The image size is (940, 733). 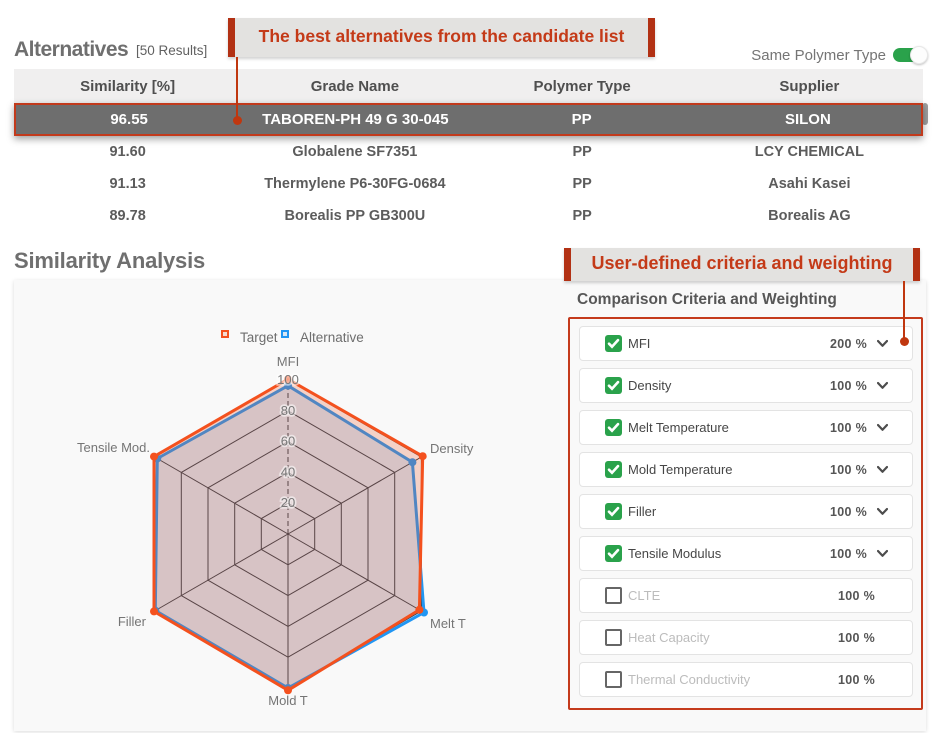 I want to click on svg-text: 20, so click(x=288, y=502).